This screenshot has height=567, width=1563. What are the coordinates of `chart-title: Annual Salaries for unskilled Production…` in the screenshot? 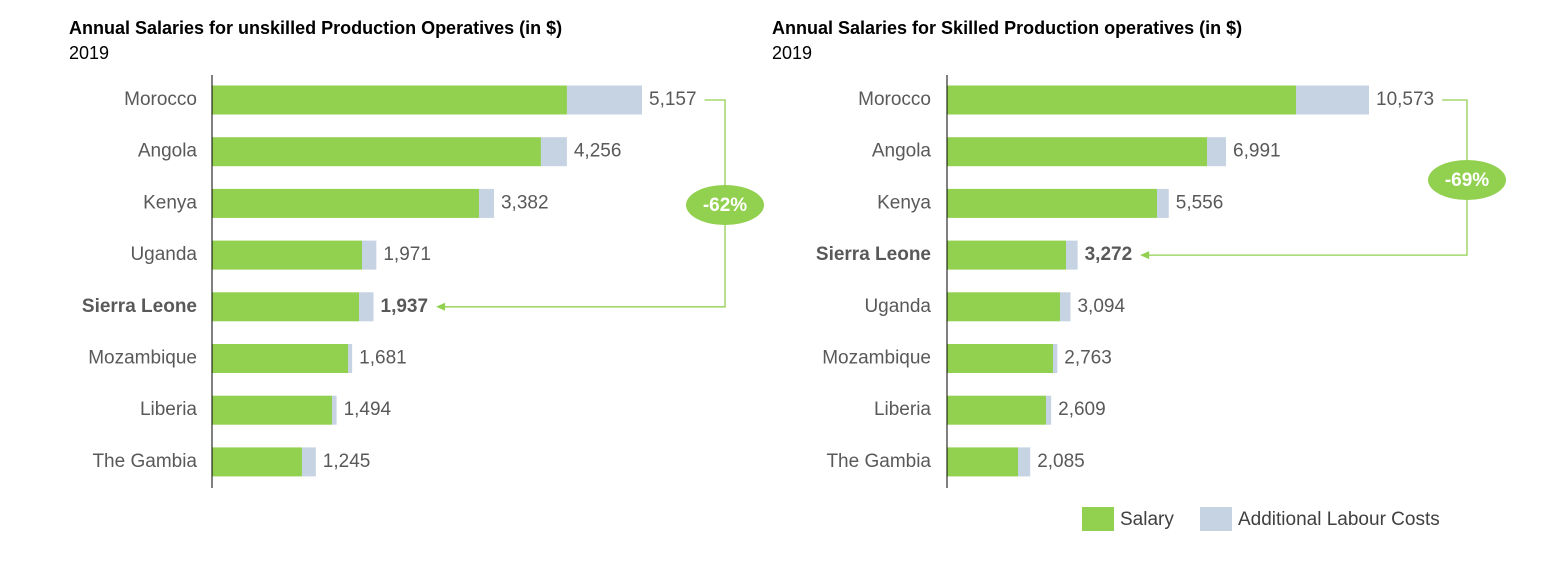 It's located at (315, 28).